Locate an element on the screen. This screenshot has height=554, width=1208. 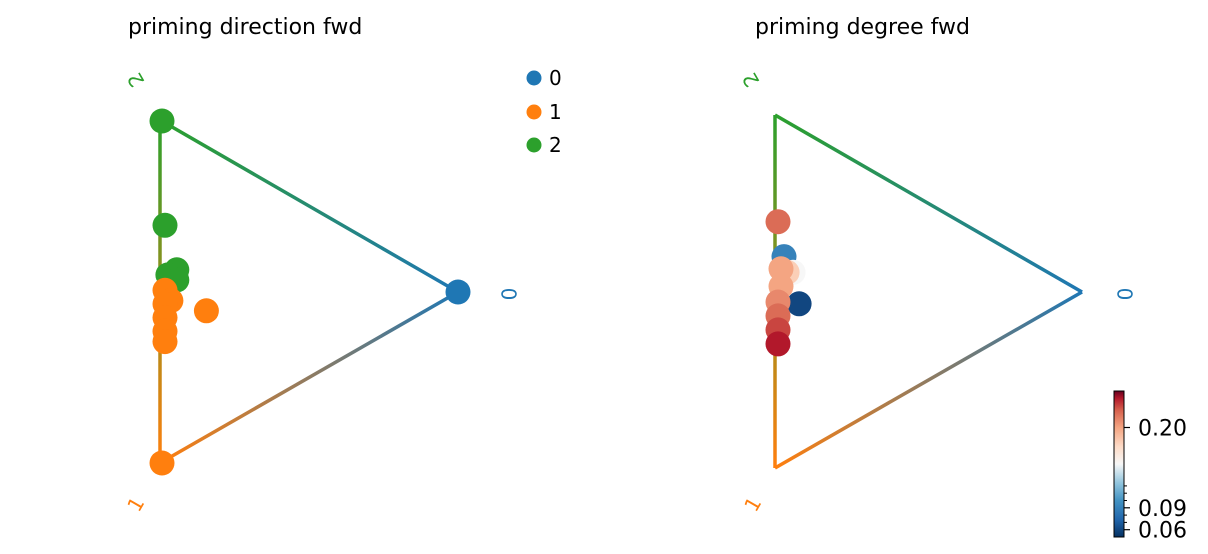
colorbar-tick-label-0: 0.06 is located at coordinates (1162, 531).